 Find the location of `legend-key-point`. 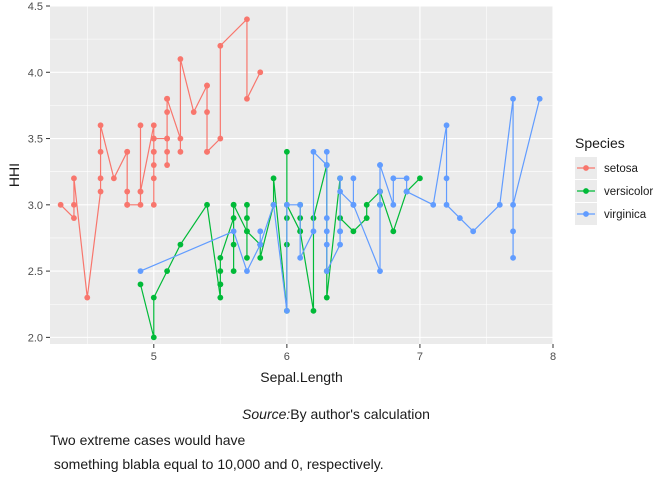

legend-key-point is located at coordinates (586, 191).